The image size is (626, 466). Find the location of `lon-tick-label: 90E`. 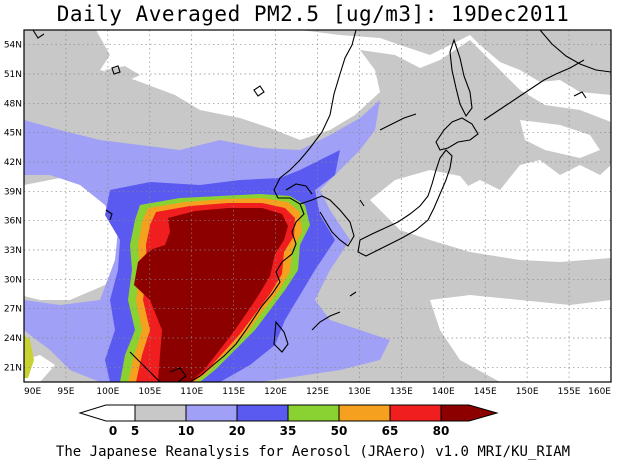

lon-tick-label: 90E is located at coordinates (32, 392).